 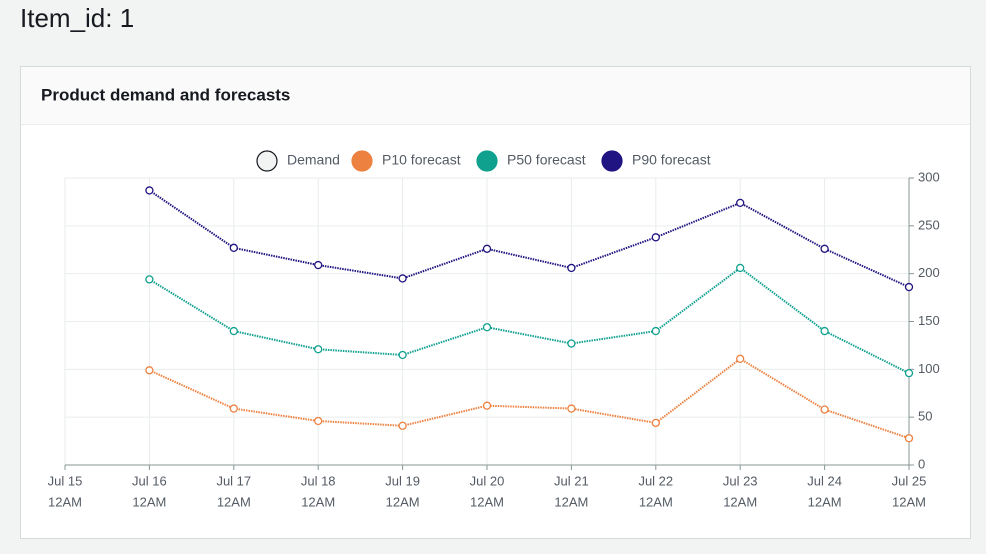 I want to click on legend-label: Demand, so click(x=313, y=160).